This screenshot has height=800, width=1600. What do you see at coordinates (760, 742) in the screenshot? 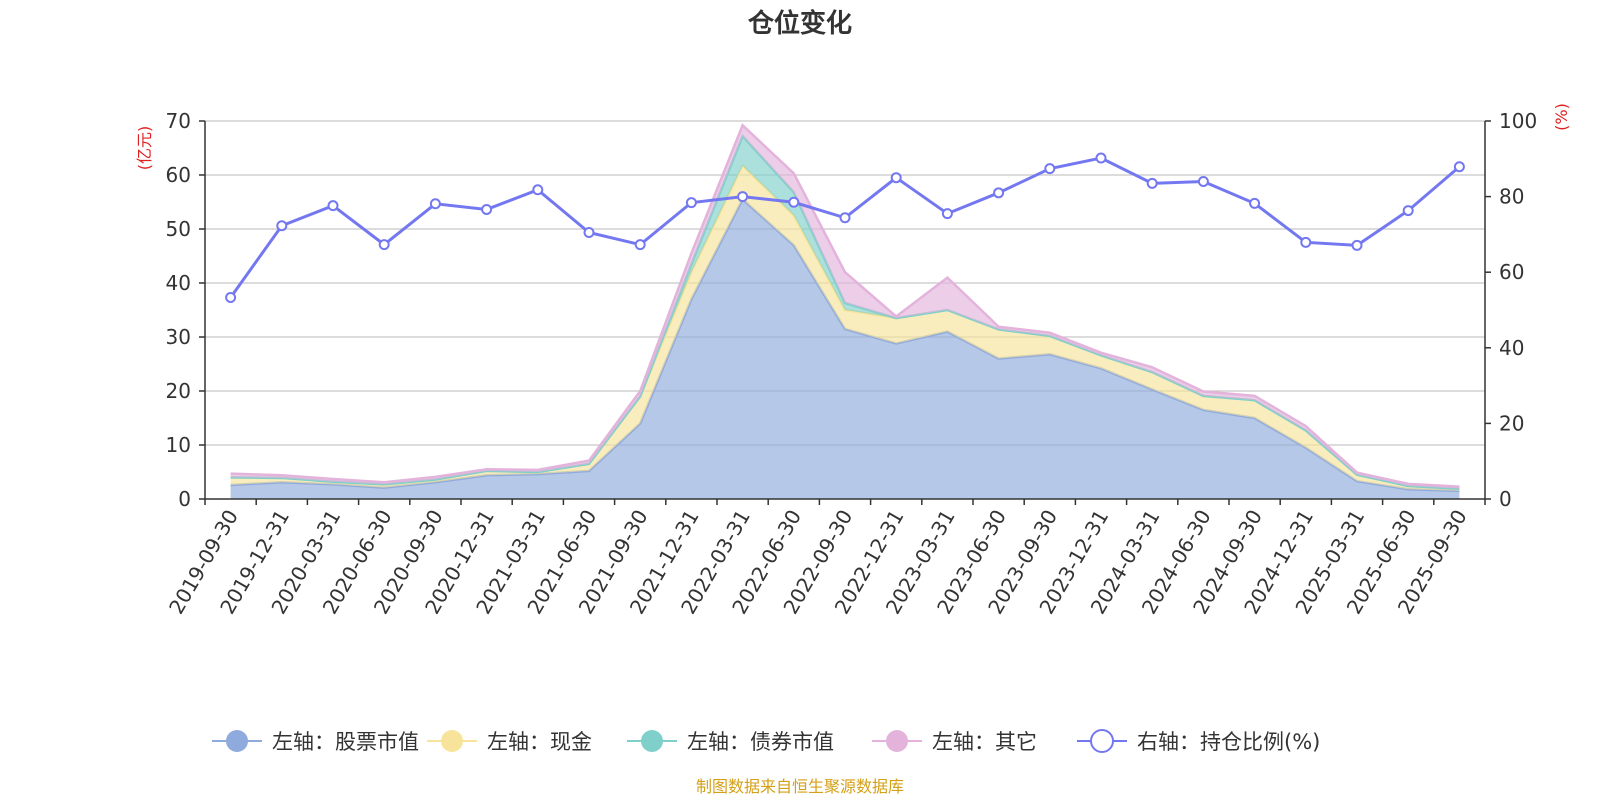
I see `legend-label: 左轴：债券市值` at bounding box center [760, 742].